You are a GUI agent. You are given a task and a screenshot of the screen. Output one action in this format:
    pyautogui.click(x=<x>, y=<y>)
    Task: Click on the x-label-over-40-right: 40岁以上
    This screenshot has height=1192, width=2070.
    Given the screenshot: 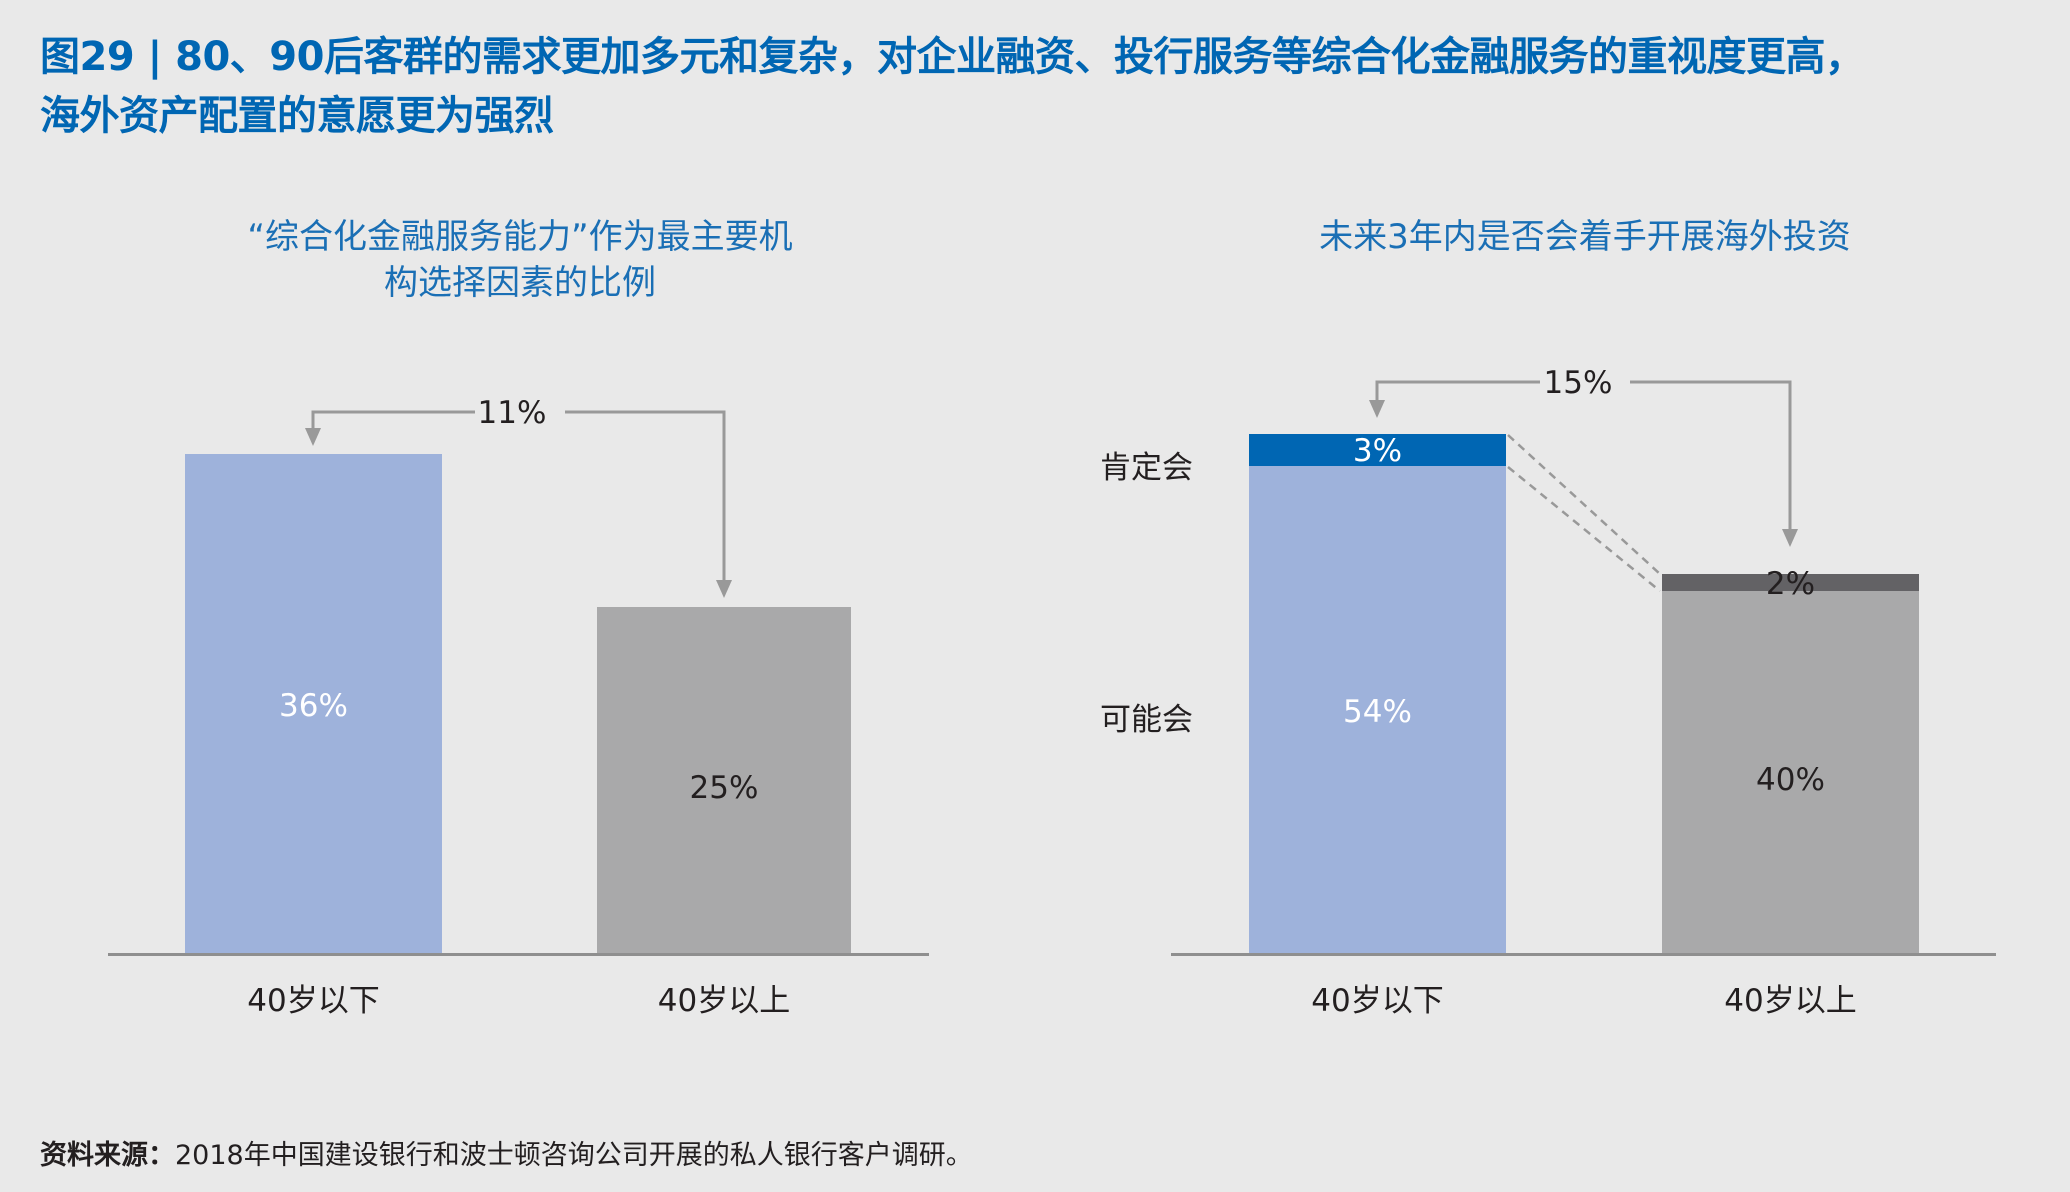 What is the action you would take?
    pyautogui.click(x=1790, y=1001)
    